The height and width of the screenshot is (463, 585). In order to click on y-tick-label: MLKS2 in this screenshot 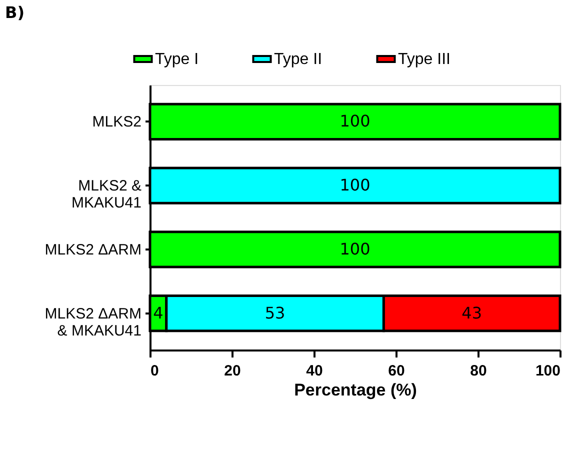, I will do `click(117, 122)`.